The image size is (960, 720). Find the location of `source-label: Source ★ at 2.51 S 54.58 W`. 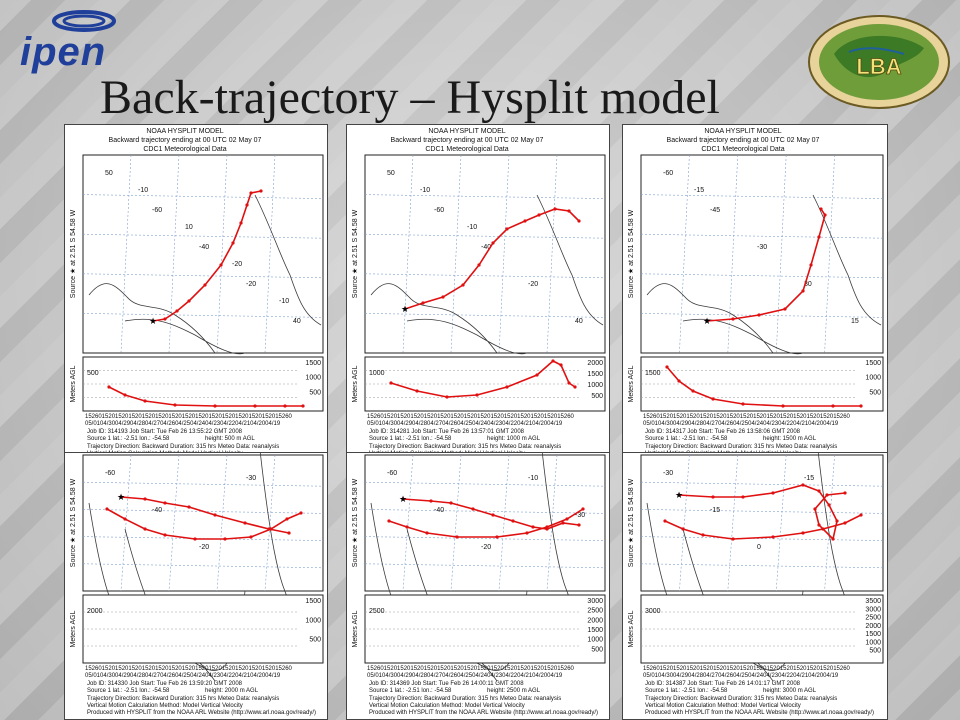

source-label: Source ★ at 2.51 S 54.58 W is located at coordinates (355, 253).